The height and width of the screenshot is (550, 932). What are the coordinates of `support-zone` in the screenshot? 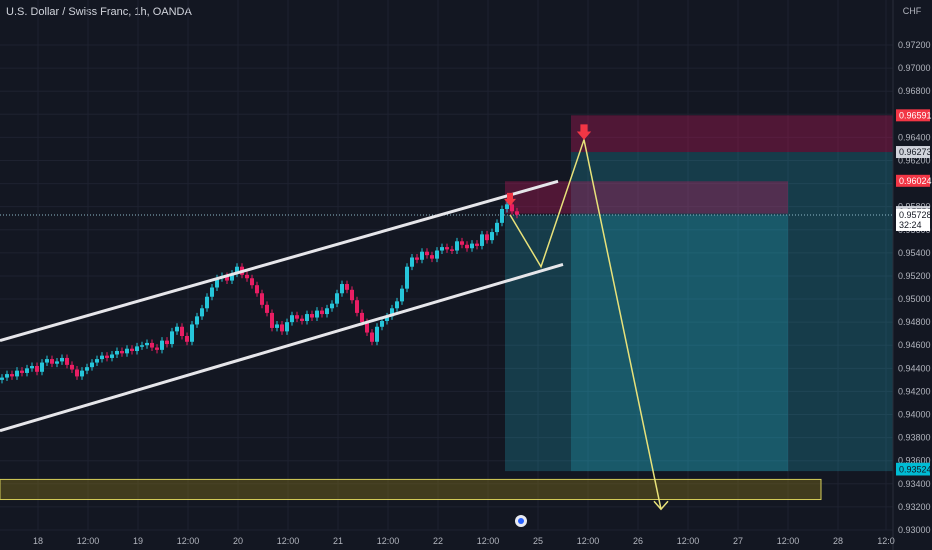 It's located at (411, 489).